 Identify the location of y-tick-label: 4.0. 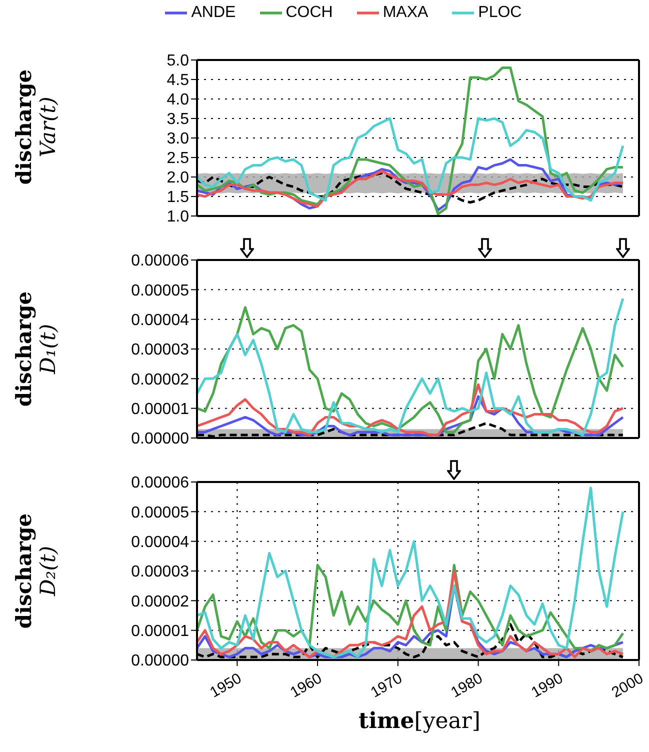
(178, 100).